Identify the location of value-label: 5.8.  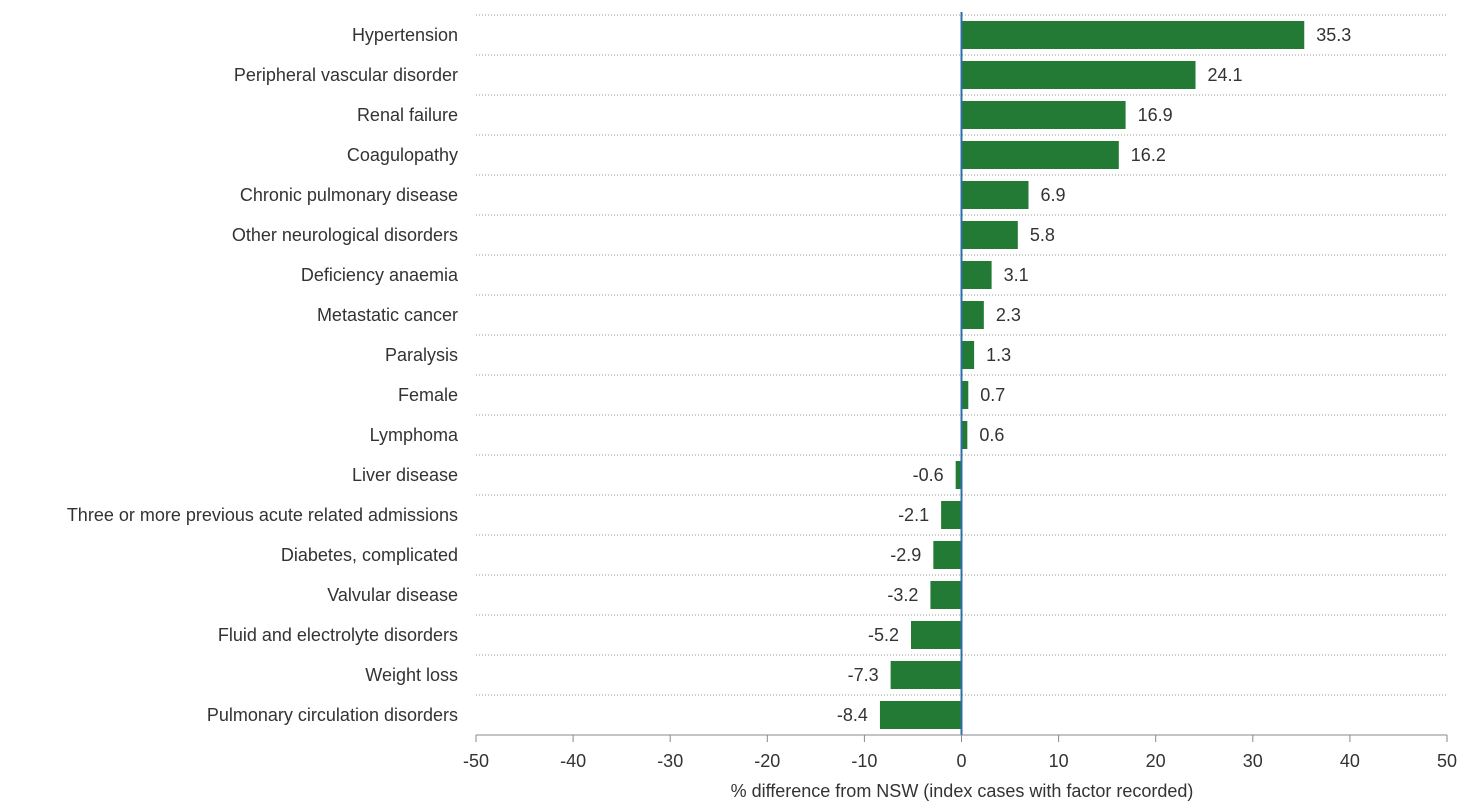
(1042, 235).